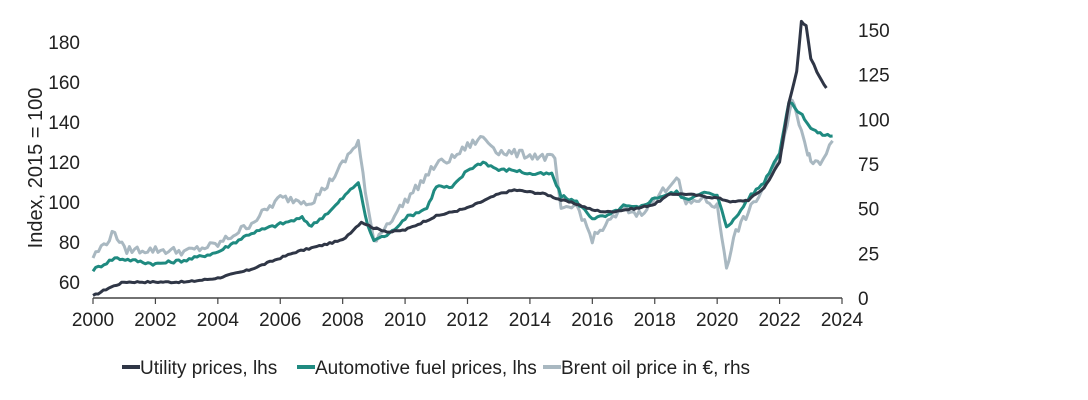 This screenshot has height=400, width=1088. Describe the element at coordinates (36, 168) in the screenshot. I see `y-axis-title: Index, 2015 = 100` at that location.